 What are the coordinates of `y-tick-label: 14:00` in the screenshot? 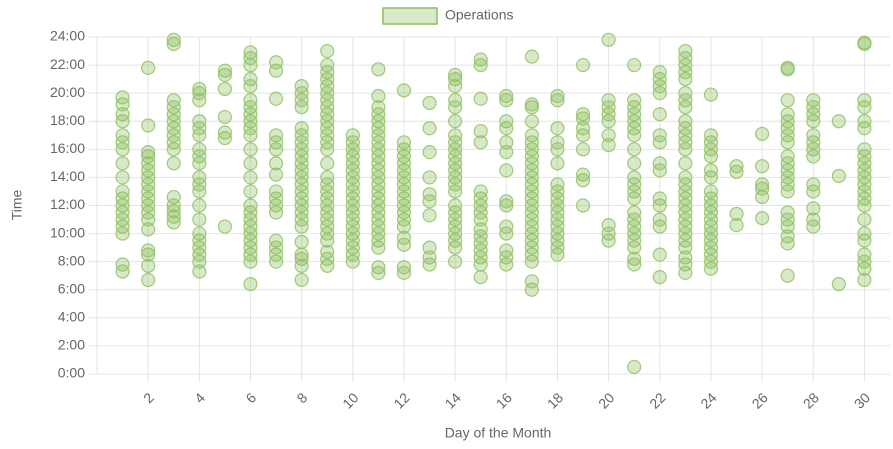 It's located at (67, 176).